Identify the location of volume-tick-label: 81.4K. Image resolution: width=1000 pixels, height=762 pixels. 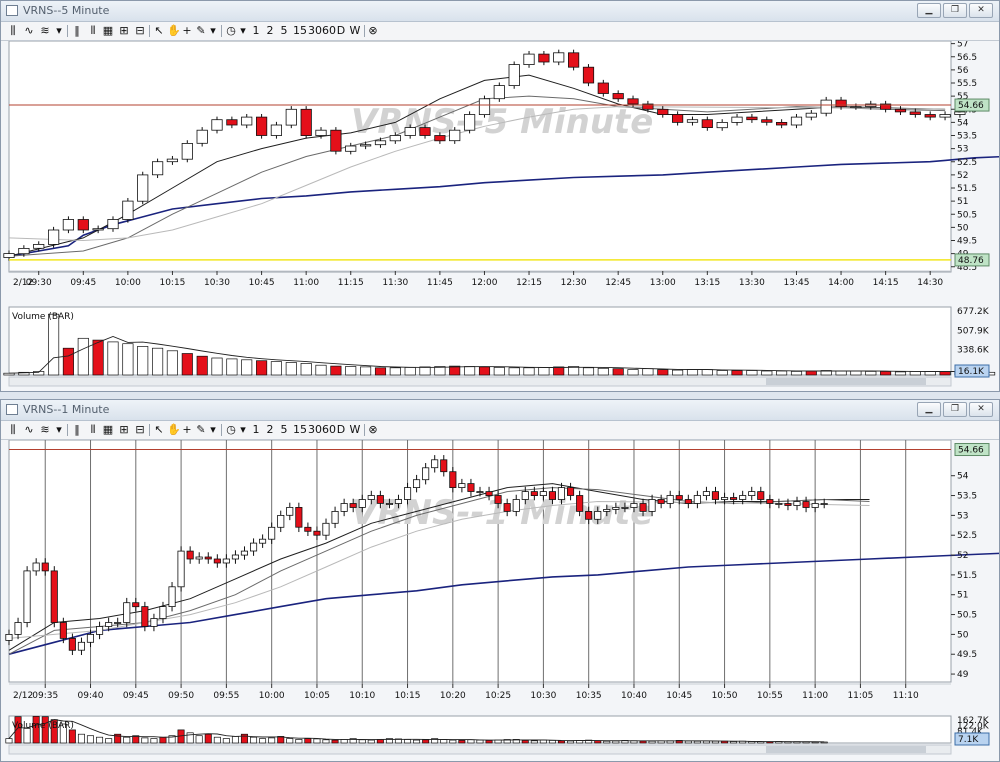
(970, 732).